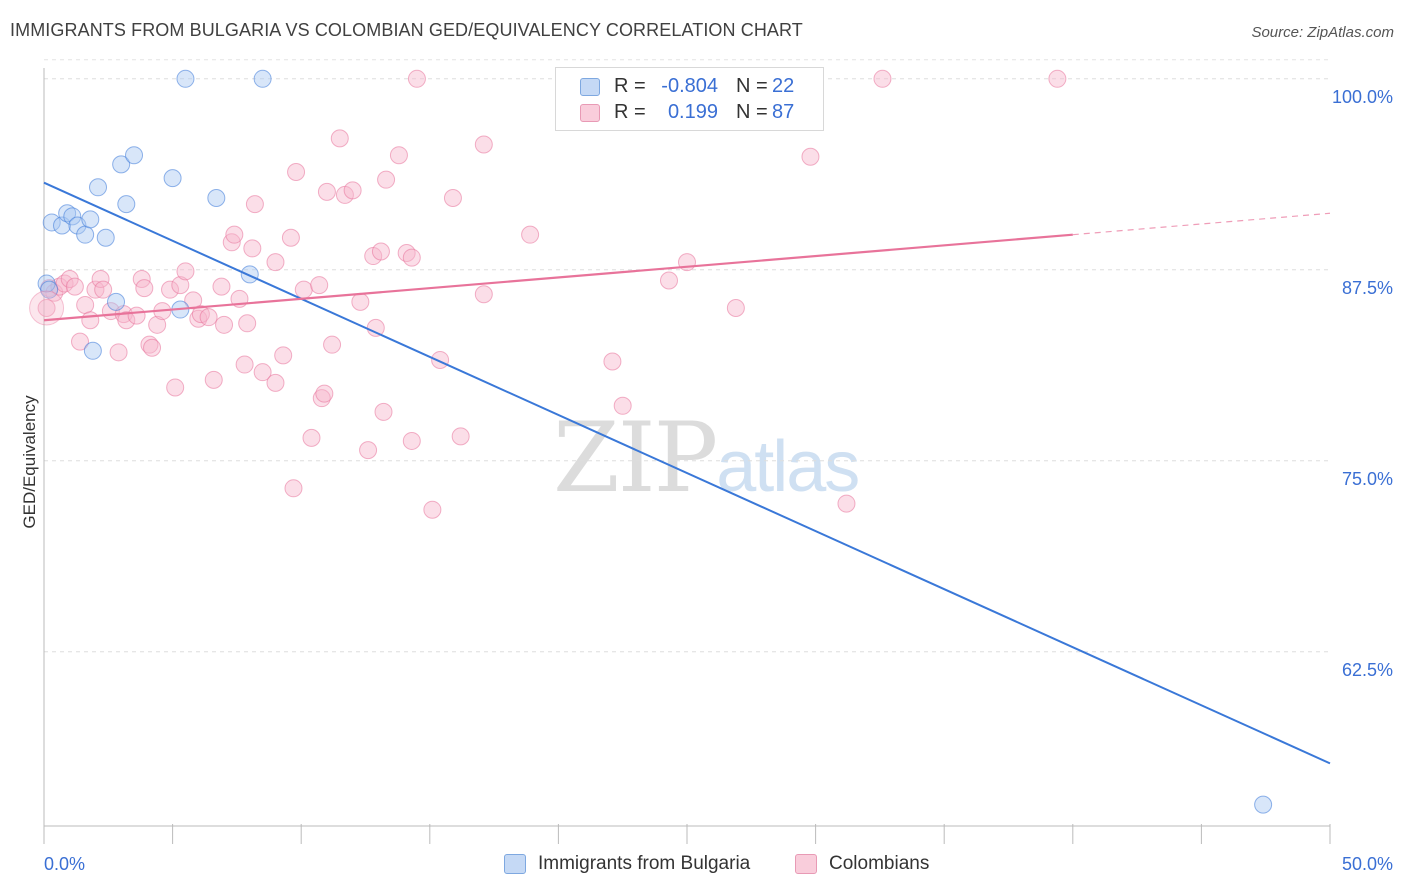 This screenshot has width=1406, height=892. I want to click on watermark-zip: ZIP, so click(635, 458).